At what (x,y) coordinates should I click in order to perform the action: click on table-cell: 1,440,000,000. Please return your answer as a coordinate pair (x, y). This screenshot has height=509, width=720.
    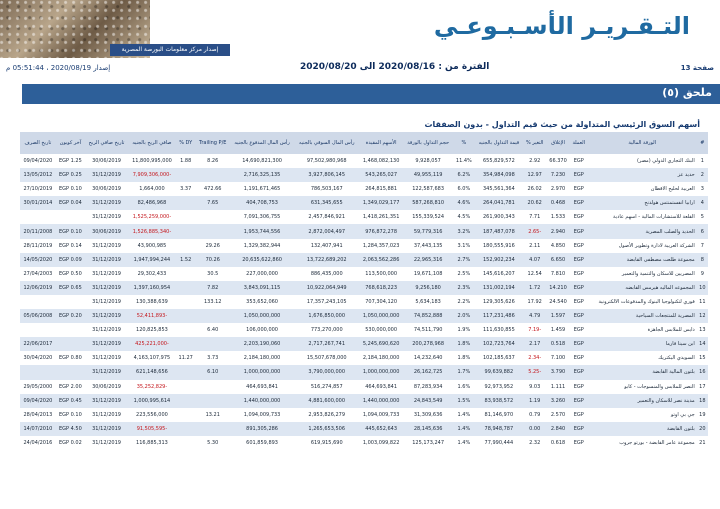
    Looking at the image, I should click on (262, 400).